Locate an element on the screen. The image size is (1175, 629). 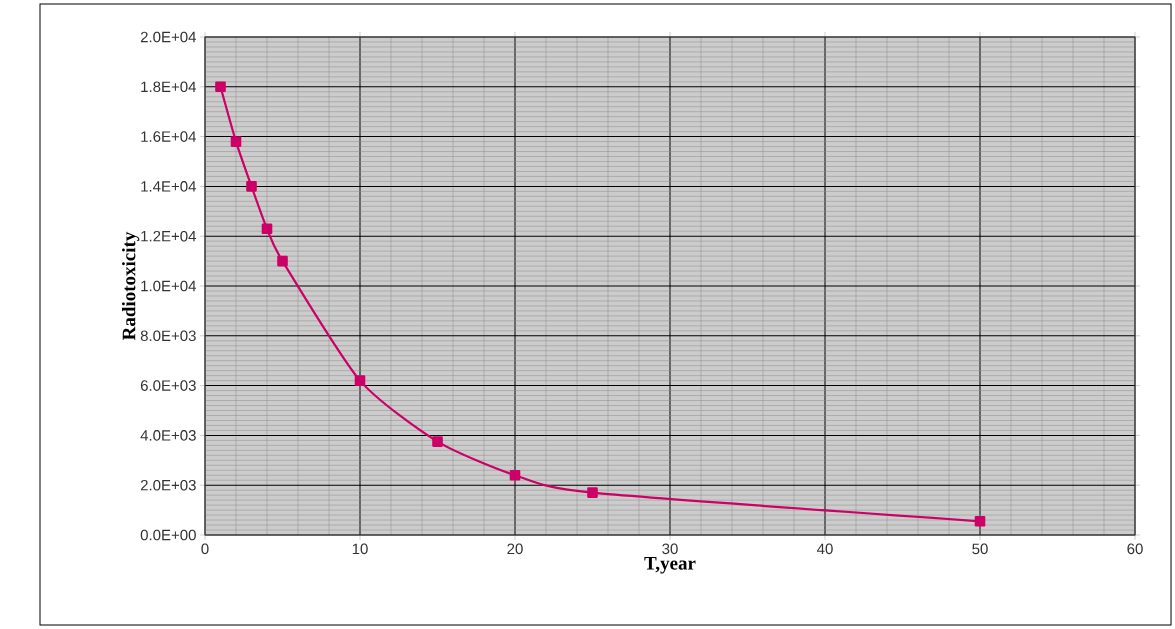
y-tick-label: 6.0E+03 is located at coordinates (168, 385).